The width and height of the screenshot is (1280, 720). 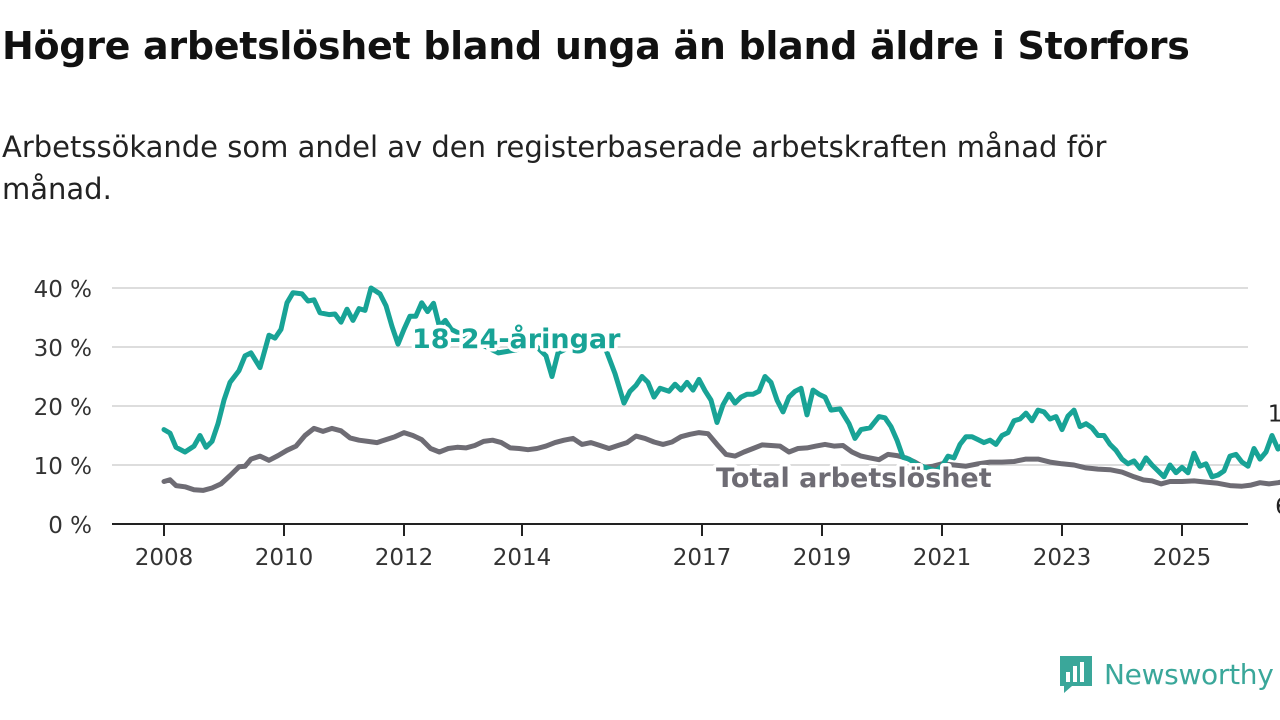 I want to click on series-label-unga-halo: 18-24-åringar, so click(x=516, y=339).